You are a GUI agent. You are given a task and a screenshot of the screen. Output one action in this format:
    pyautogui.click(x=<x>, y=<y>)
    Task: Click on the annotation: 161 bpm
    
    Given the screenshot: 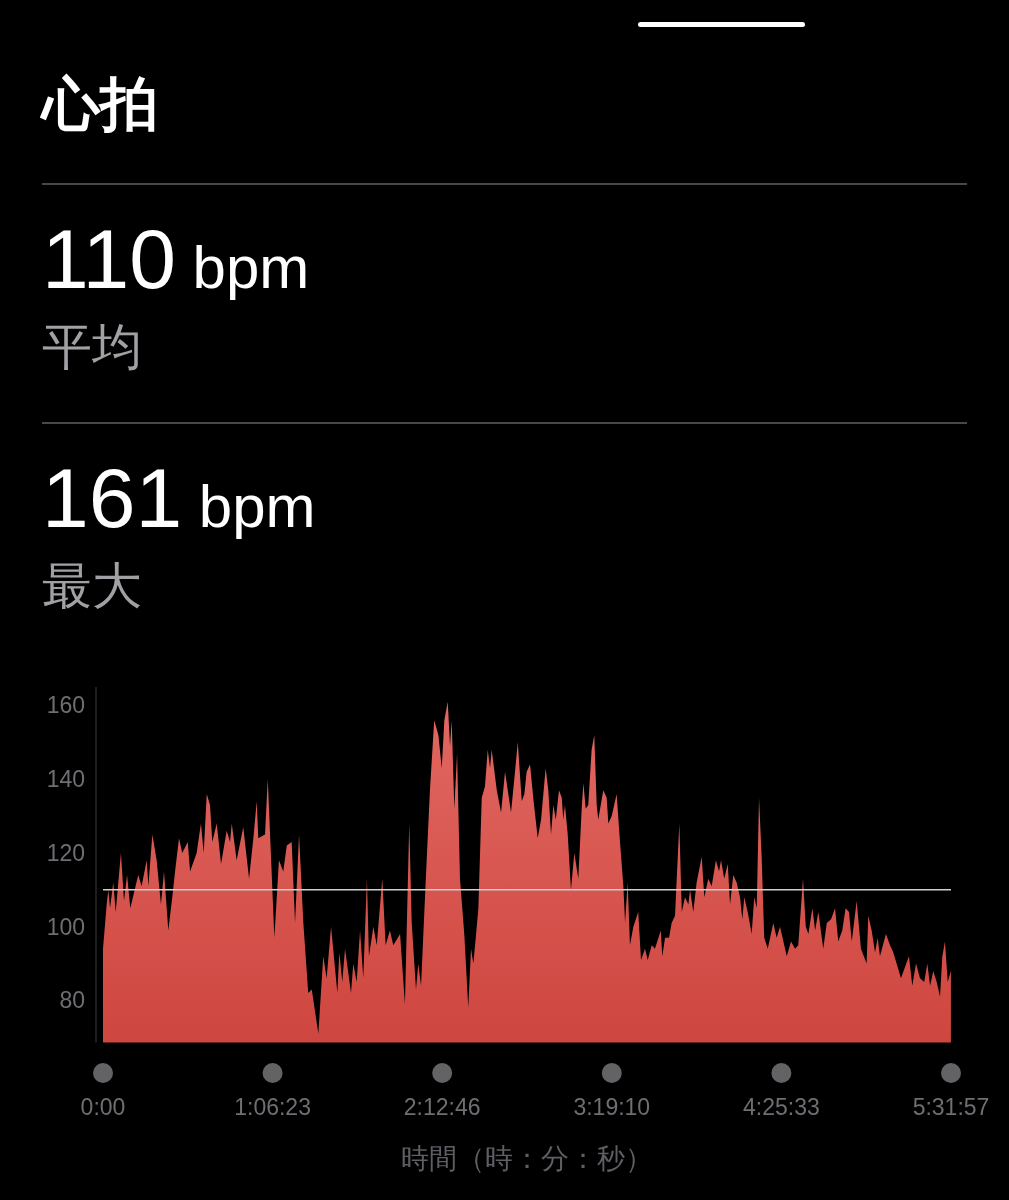 What is the action you would take?
    pyautogui.click(x=179, y=498)
    